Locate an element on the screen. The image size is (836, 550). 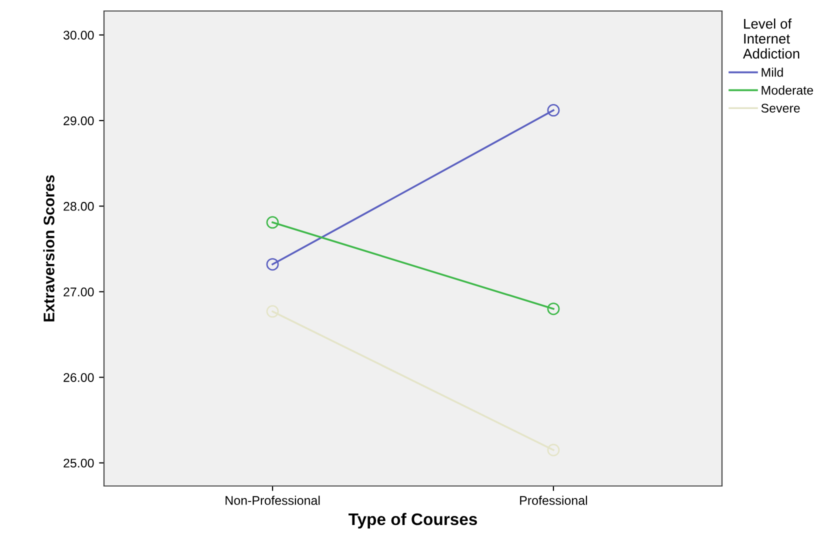
x-tick-label: Non-Professional is located at coordinates (273, 500).